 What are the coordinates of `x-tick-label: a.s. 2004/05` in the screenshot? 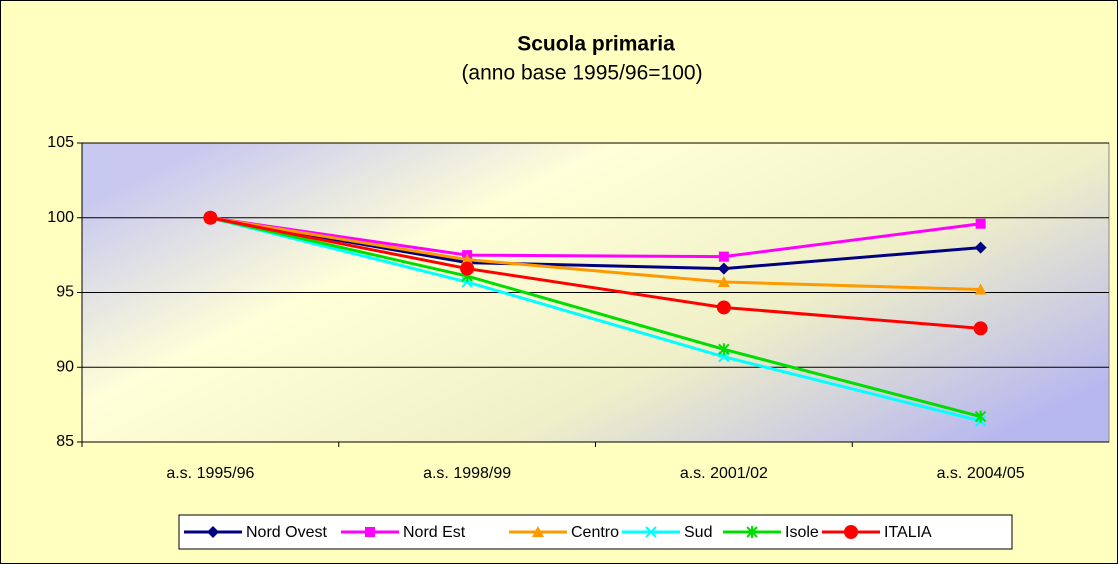 It's located at (981, 473).